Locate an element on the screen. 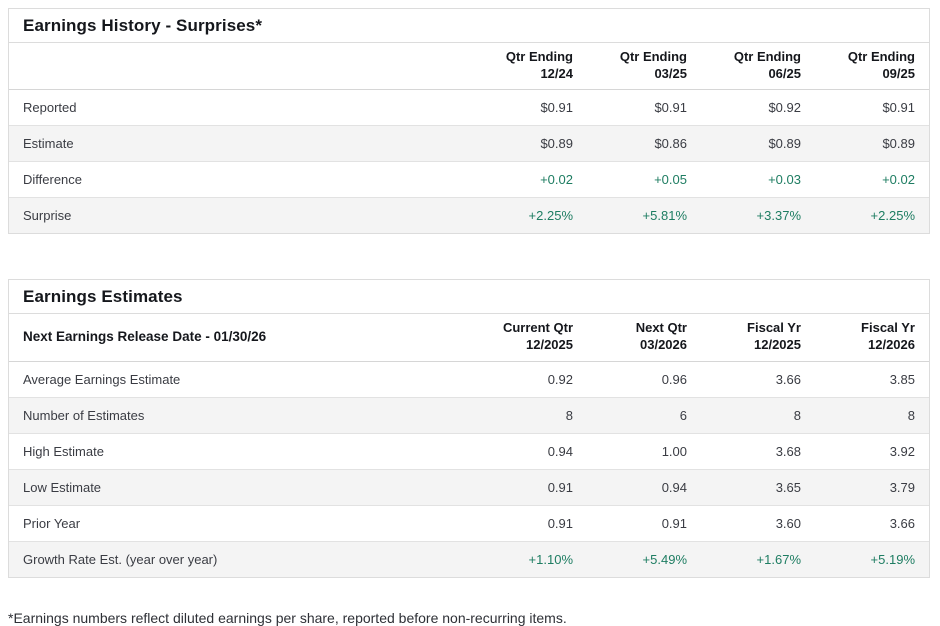 The image size is (940, 626). row-label: Growth Rate Est. (year over year) is located at coordinates (120, 559).